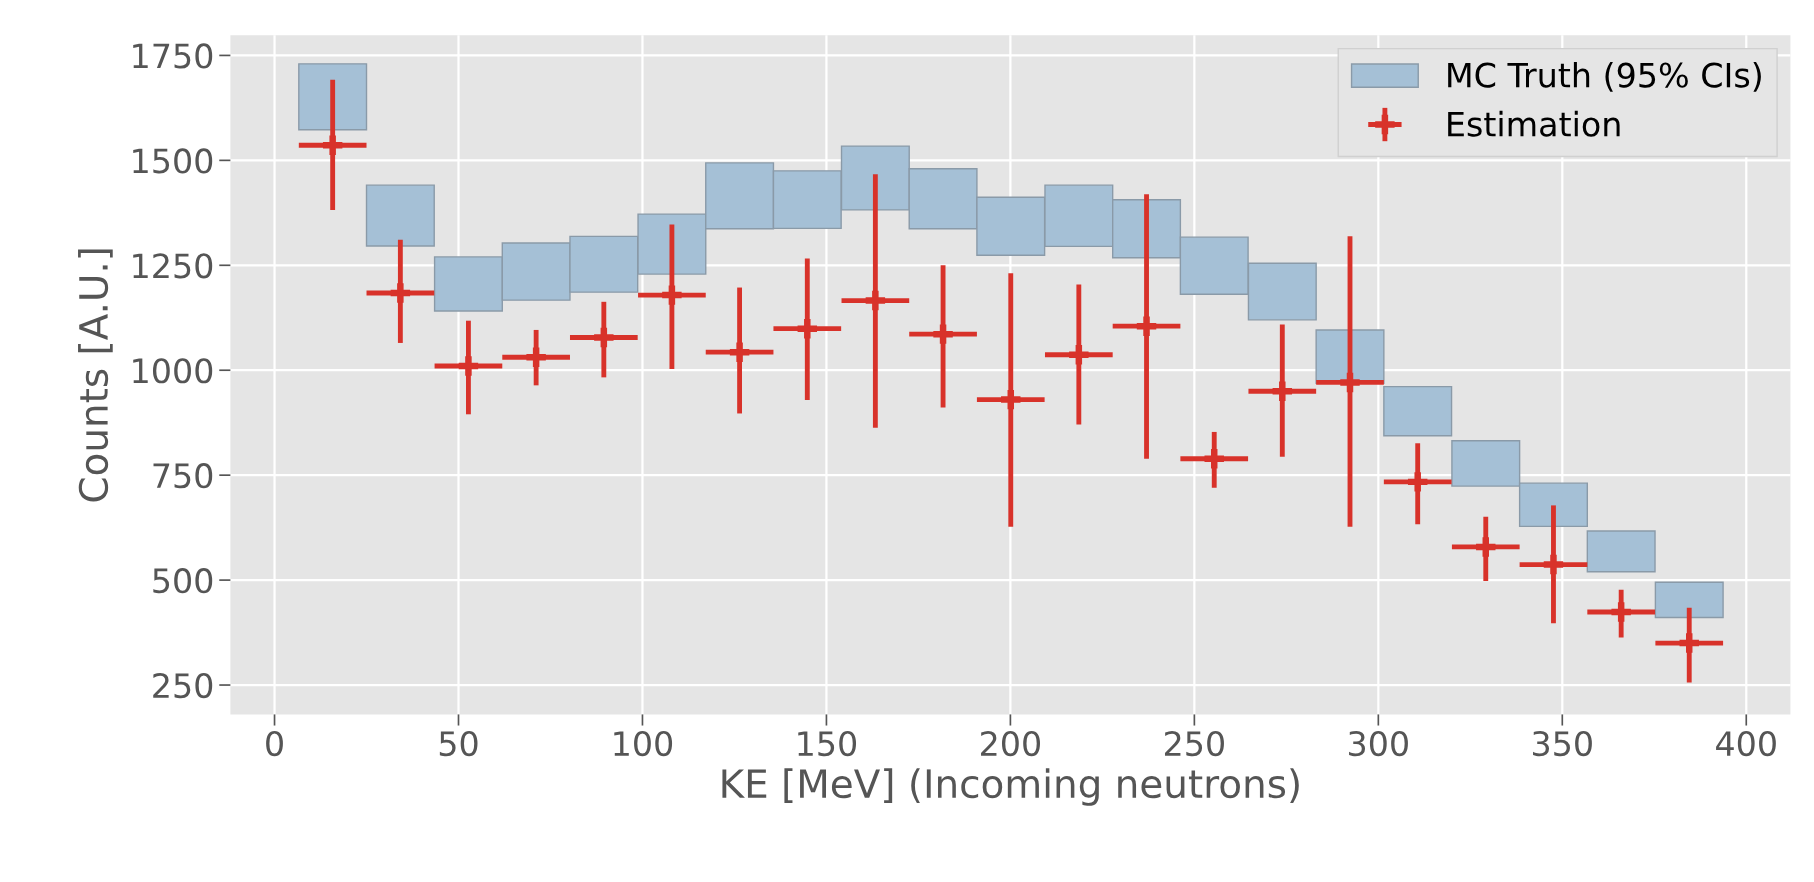  I want to click on x-tick-label: 0, so click(274, 743).